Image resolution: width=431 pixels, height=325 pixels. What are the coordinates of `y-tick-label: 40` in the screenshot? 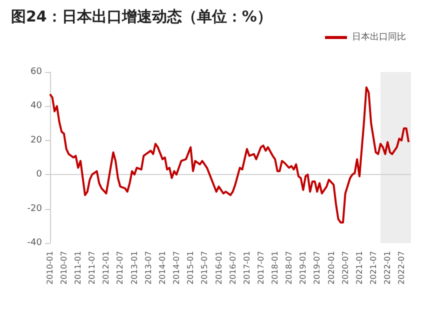 It's located at (36, 106).